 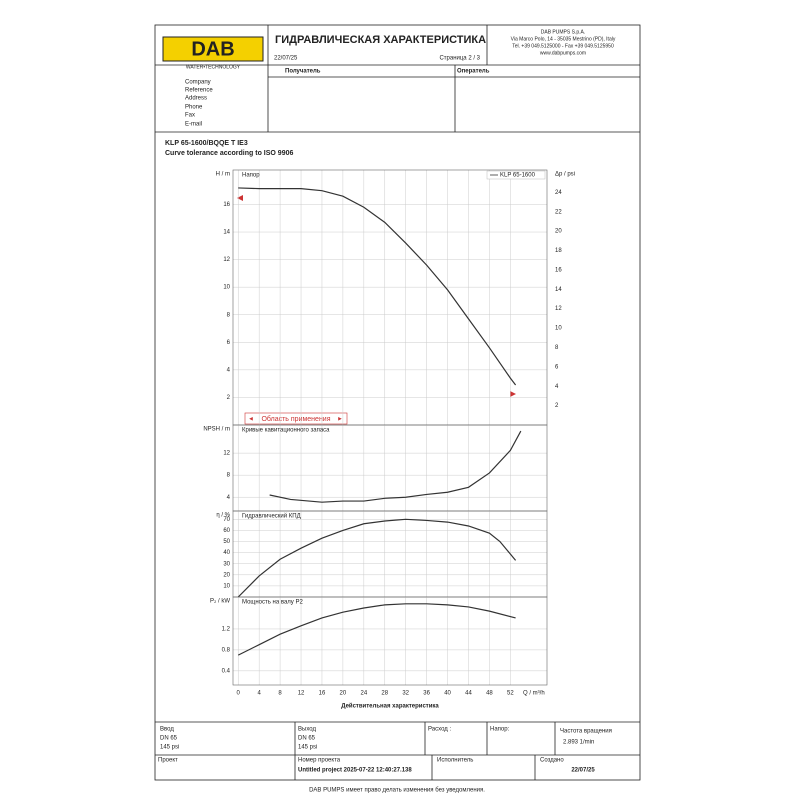 What do you see at coordinates (322, 694) in the screenshot?
I see `x-tick-label: 16` at bounding box center [322, 694].